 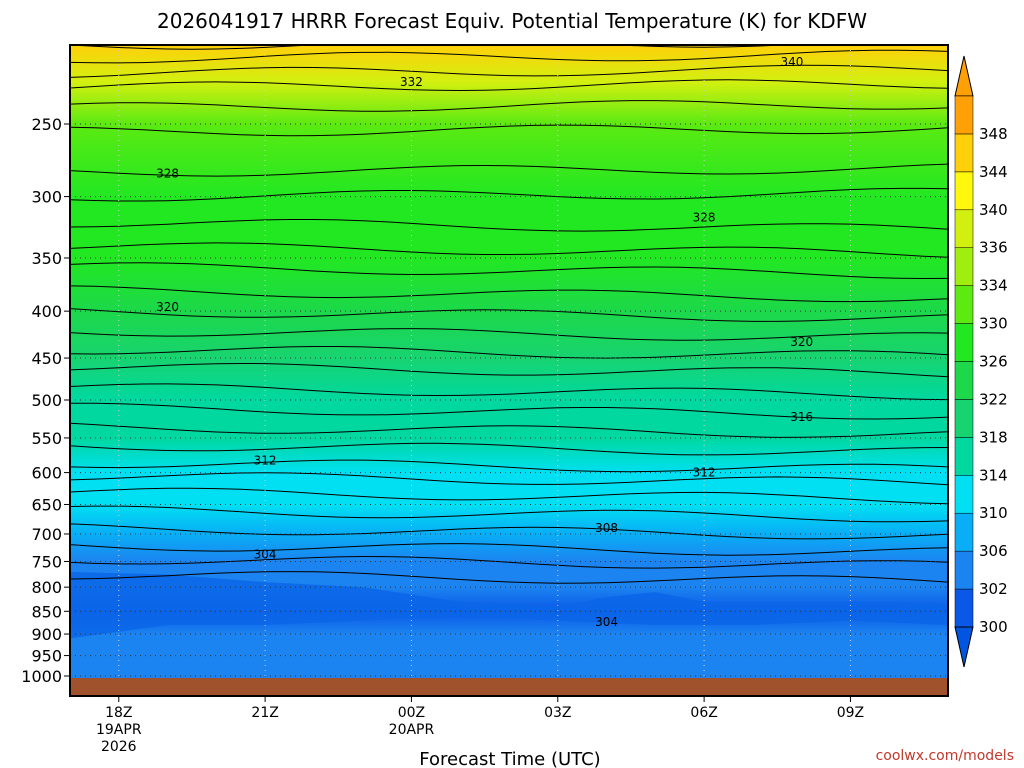 What do you see at coordinates (509, 687) in the screenshot?
I see `ground` at bounding box center [509, 687].